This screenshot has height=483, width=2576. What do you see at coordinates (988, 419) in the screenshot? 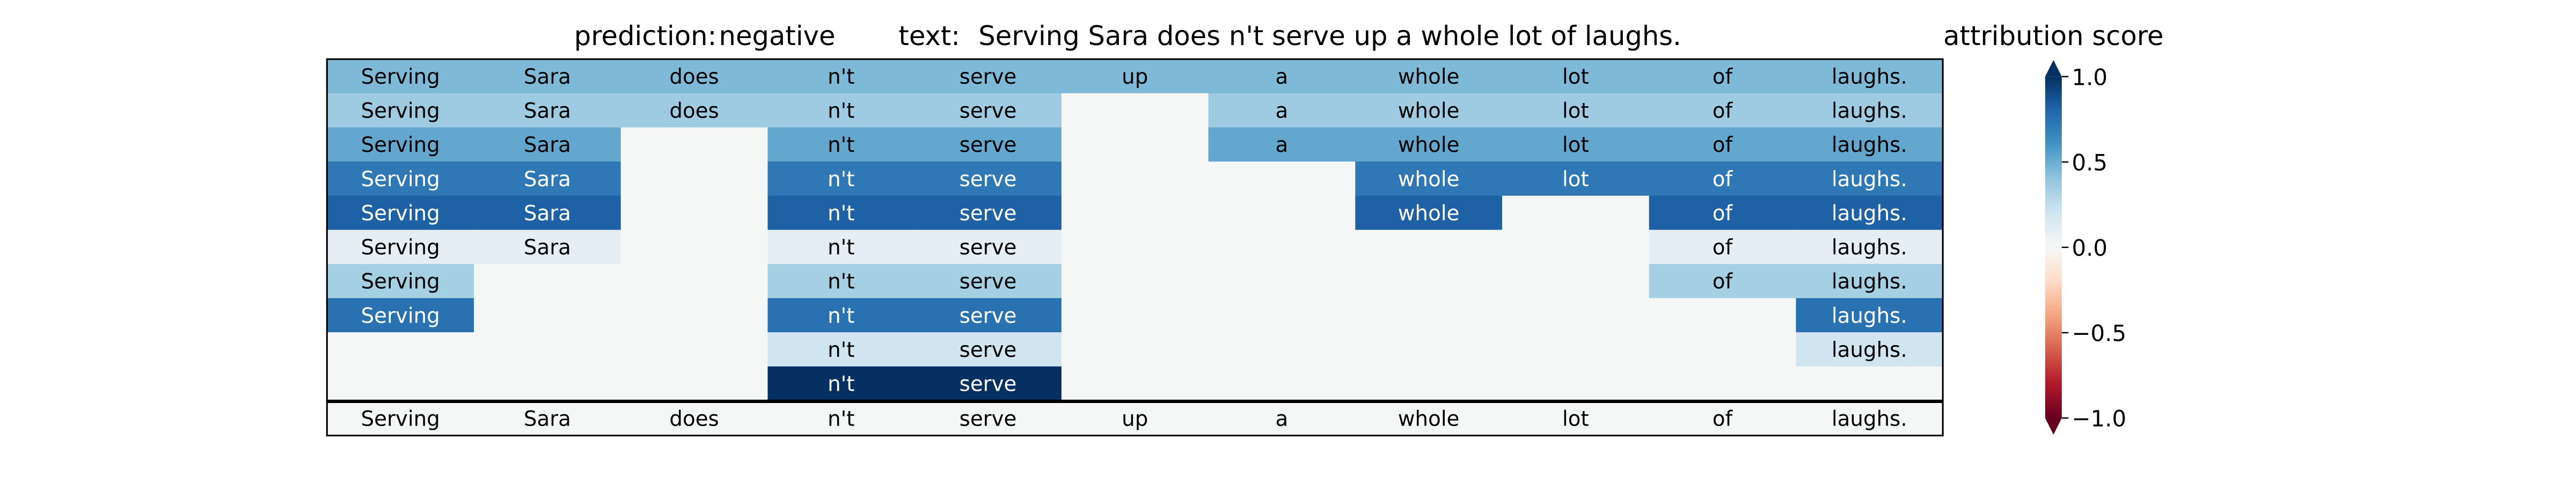
I see `footer-token: serve` at bounding box center [988, 419].